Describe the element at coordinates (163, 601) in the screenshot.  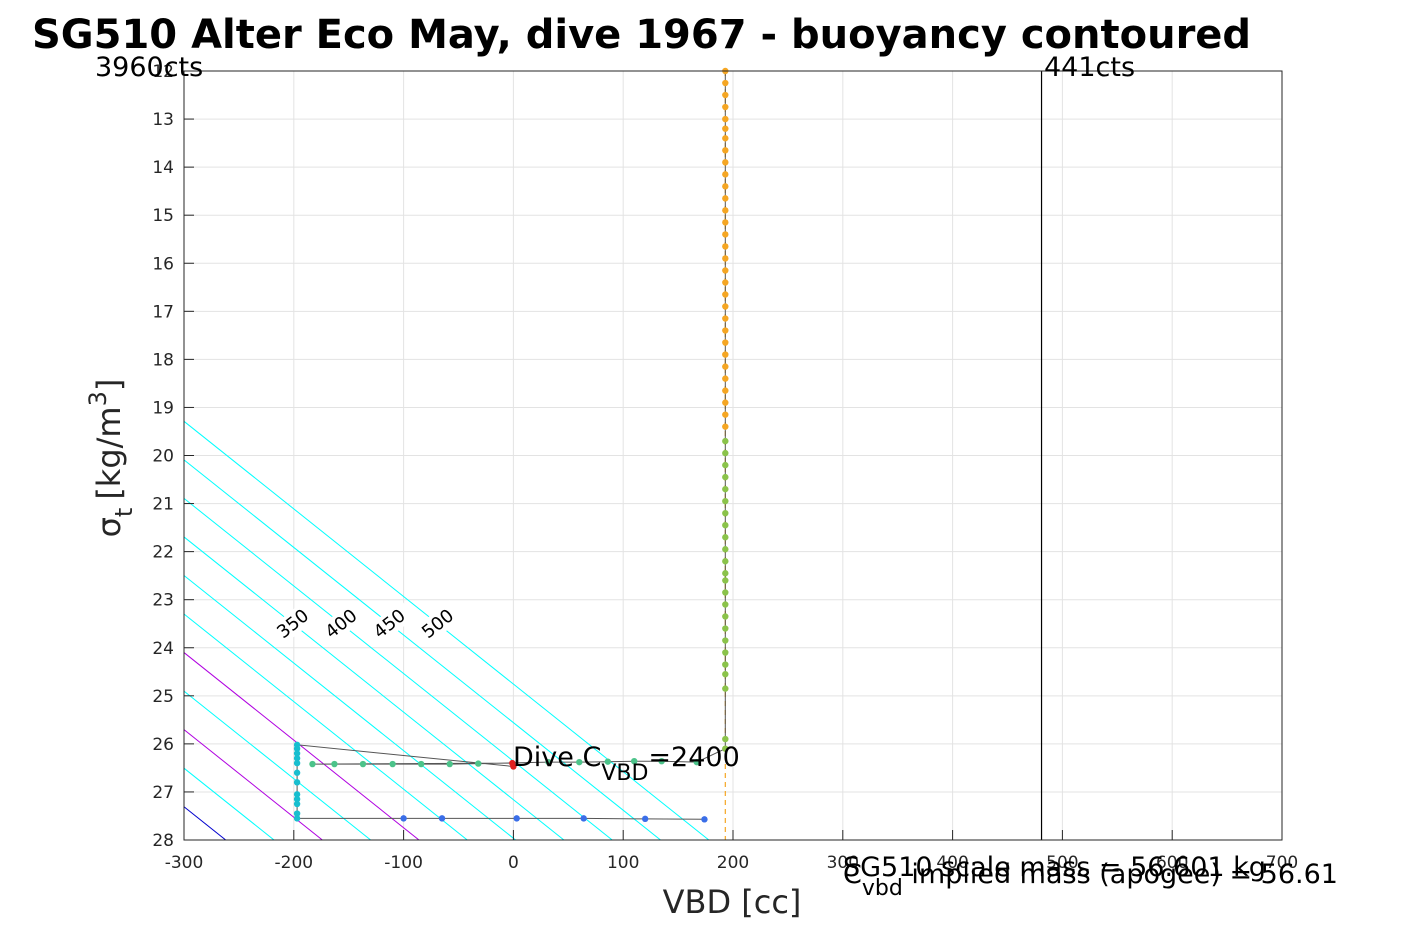
I see `y-tick-label: 23` at that location.